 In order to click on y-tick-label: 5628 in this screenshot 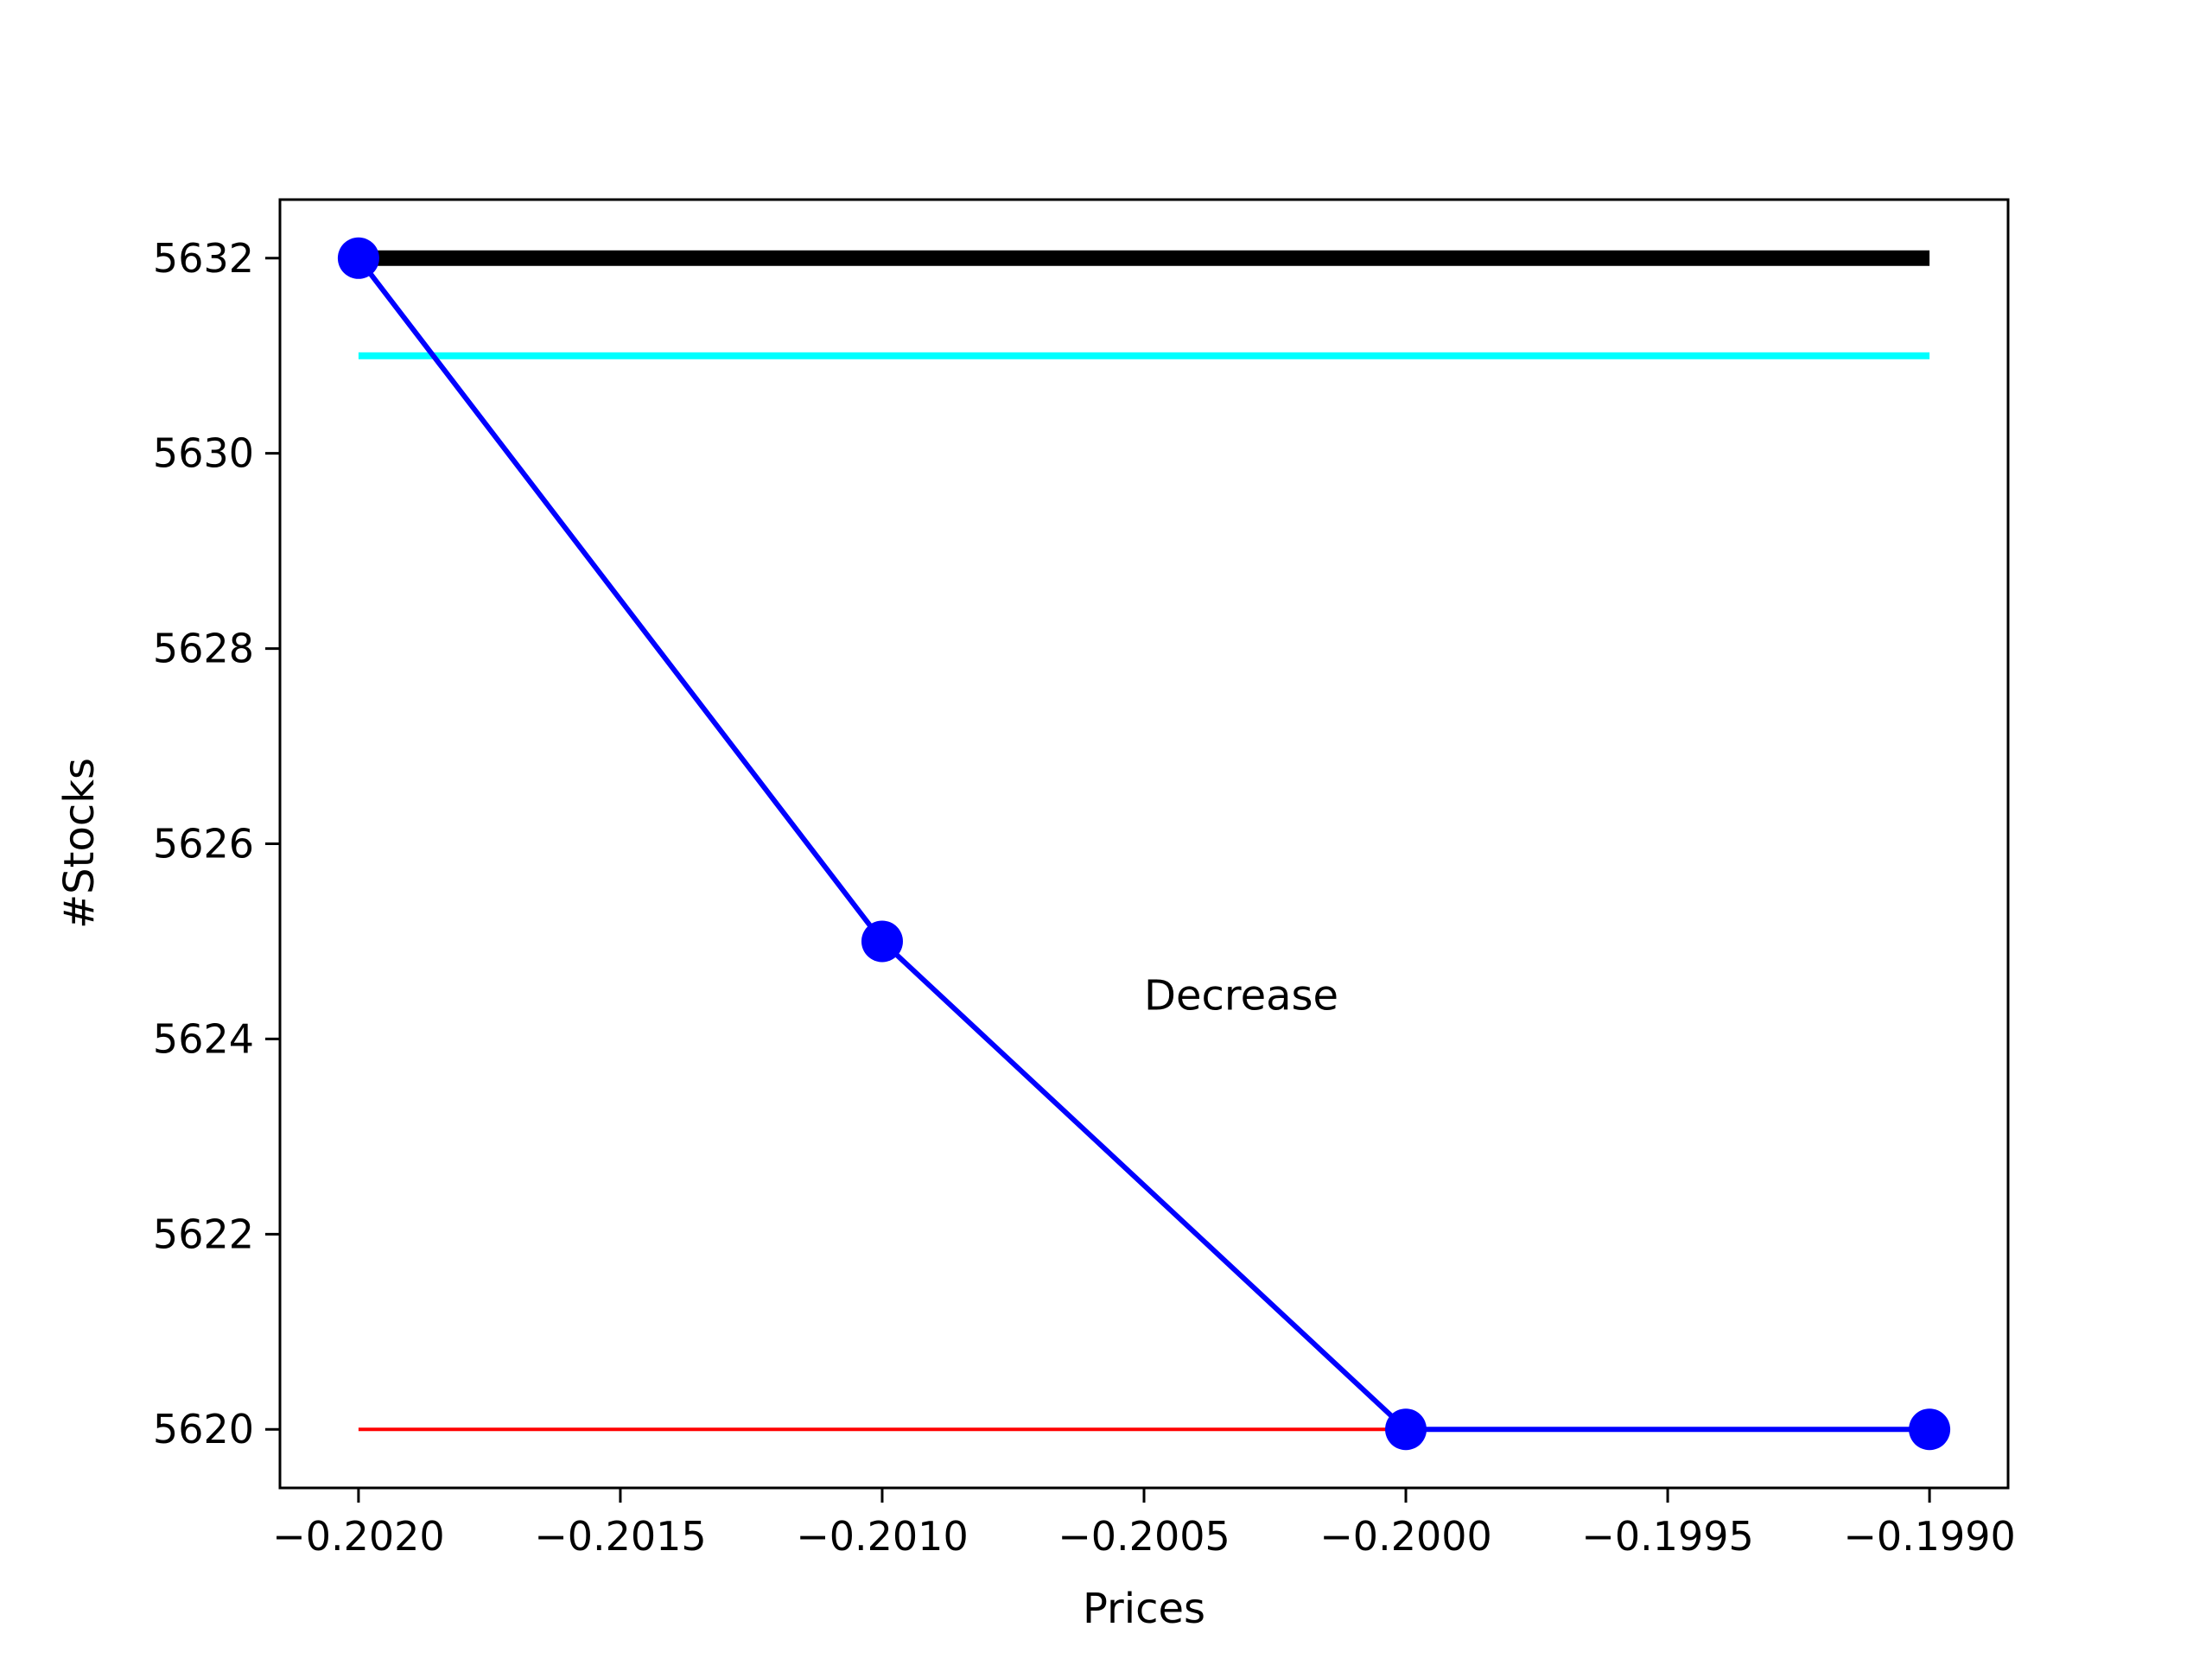, I will do `click(203, 649)`.